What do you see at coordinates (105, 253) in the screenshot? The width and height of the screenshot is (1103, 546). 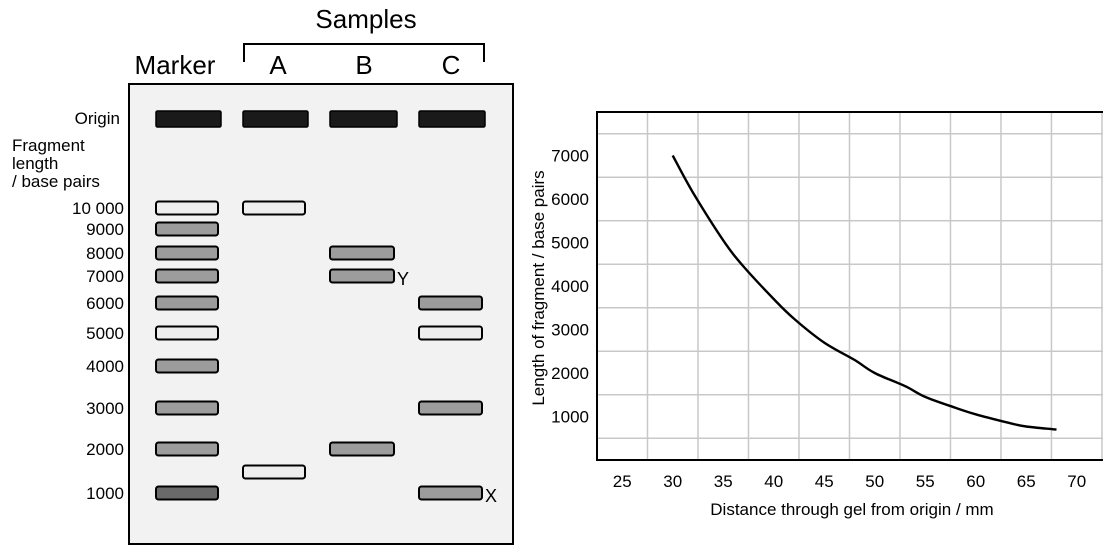 I see `size-label-8000: 8000` at bounding box center [105, 253].